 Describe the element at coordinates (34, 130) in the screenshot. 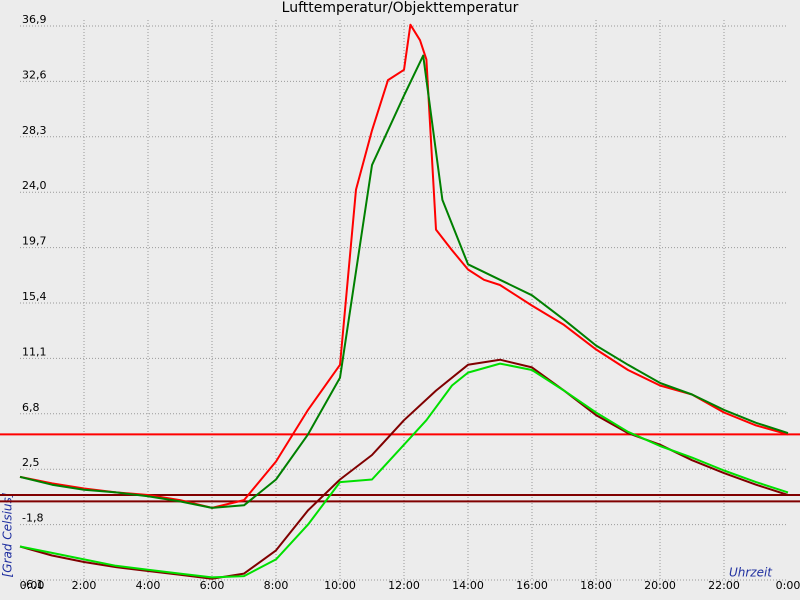

I see `y-tick-label: 28,3` at that location.